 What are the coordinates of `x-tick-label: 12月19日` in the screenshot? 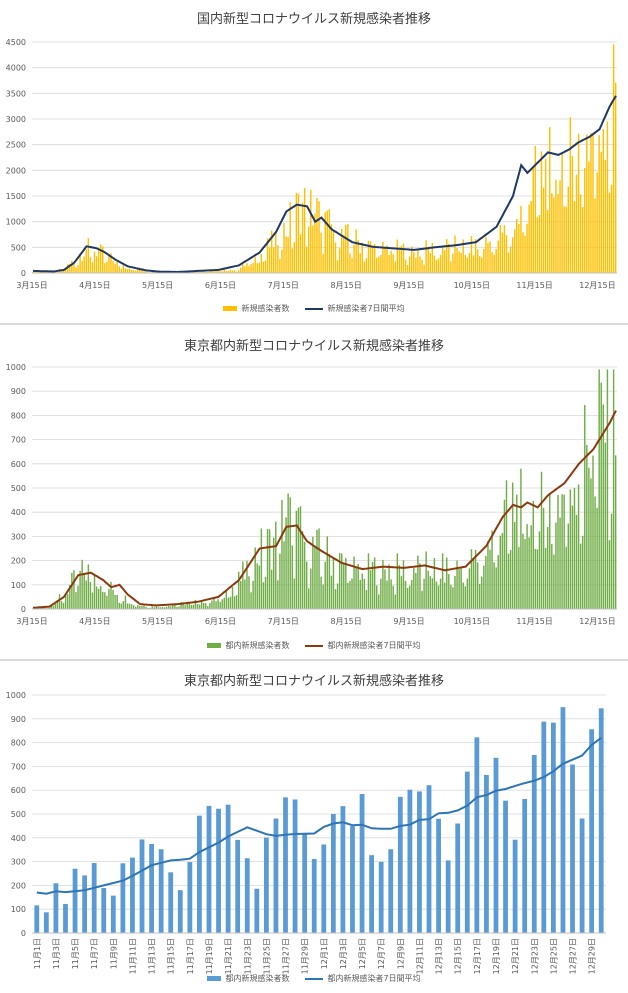 It's located at (496, 956).